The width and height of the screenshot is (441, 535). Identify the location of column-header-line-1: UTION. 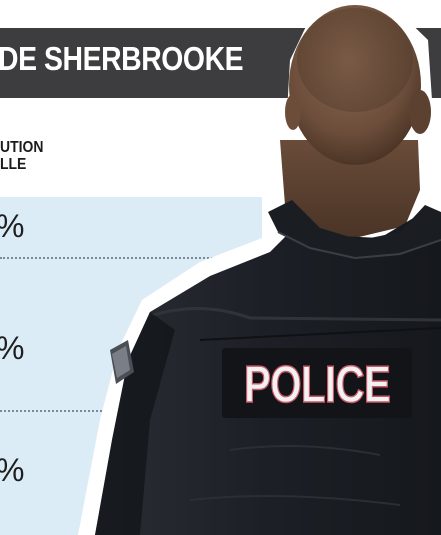
(22, 147).